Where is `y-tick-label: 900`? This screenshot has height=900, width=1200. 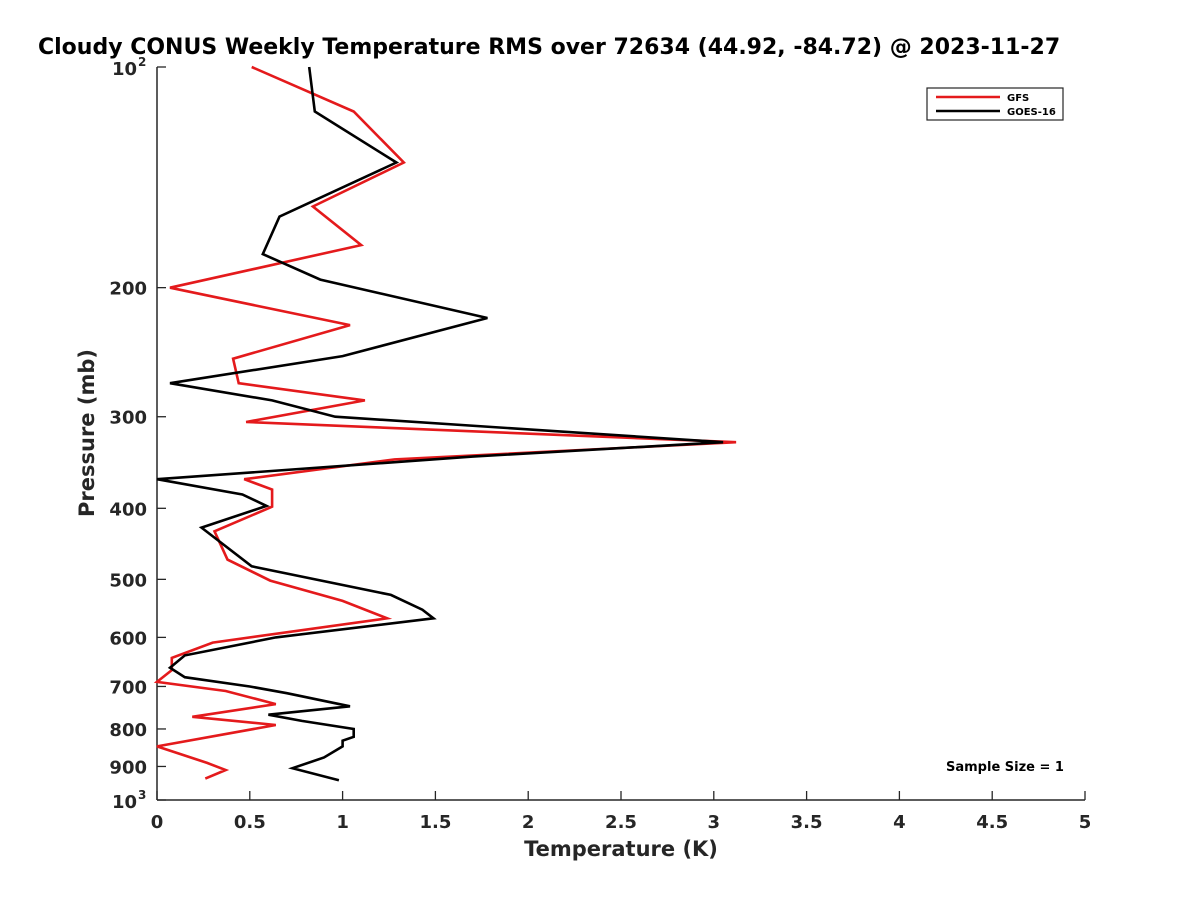
y-tick-label: 900 is located at coordinates (128, 767).